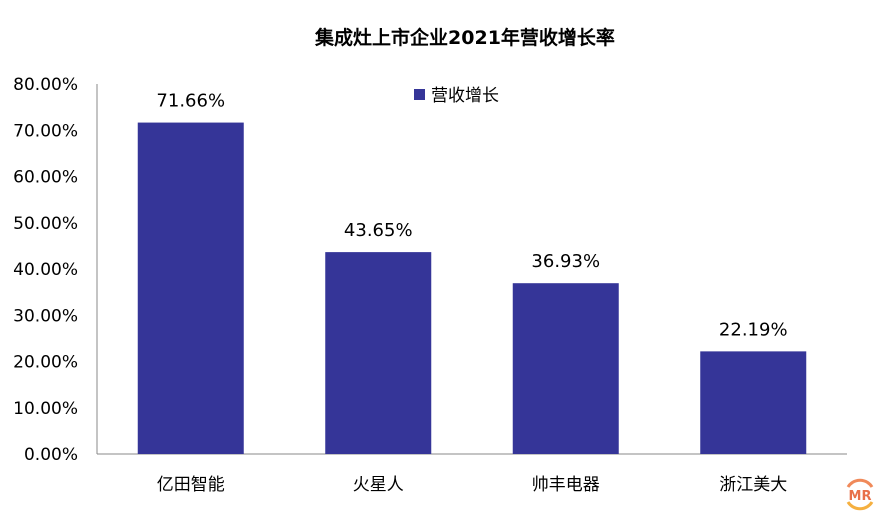  I want to click on y-tick-label: 40.00%, so click(45, 270).